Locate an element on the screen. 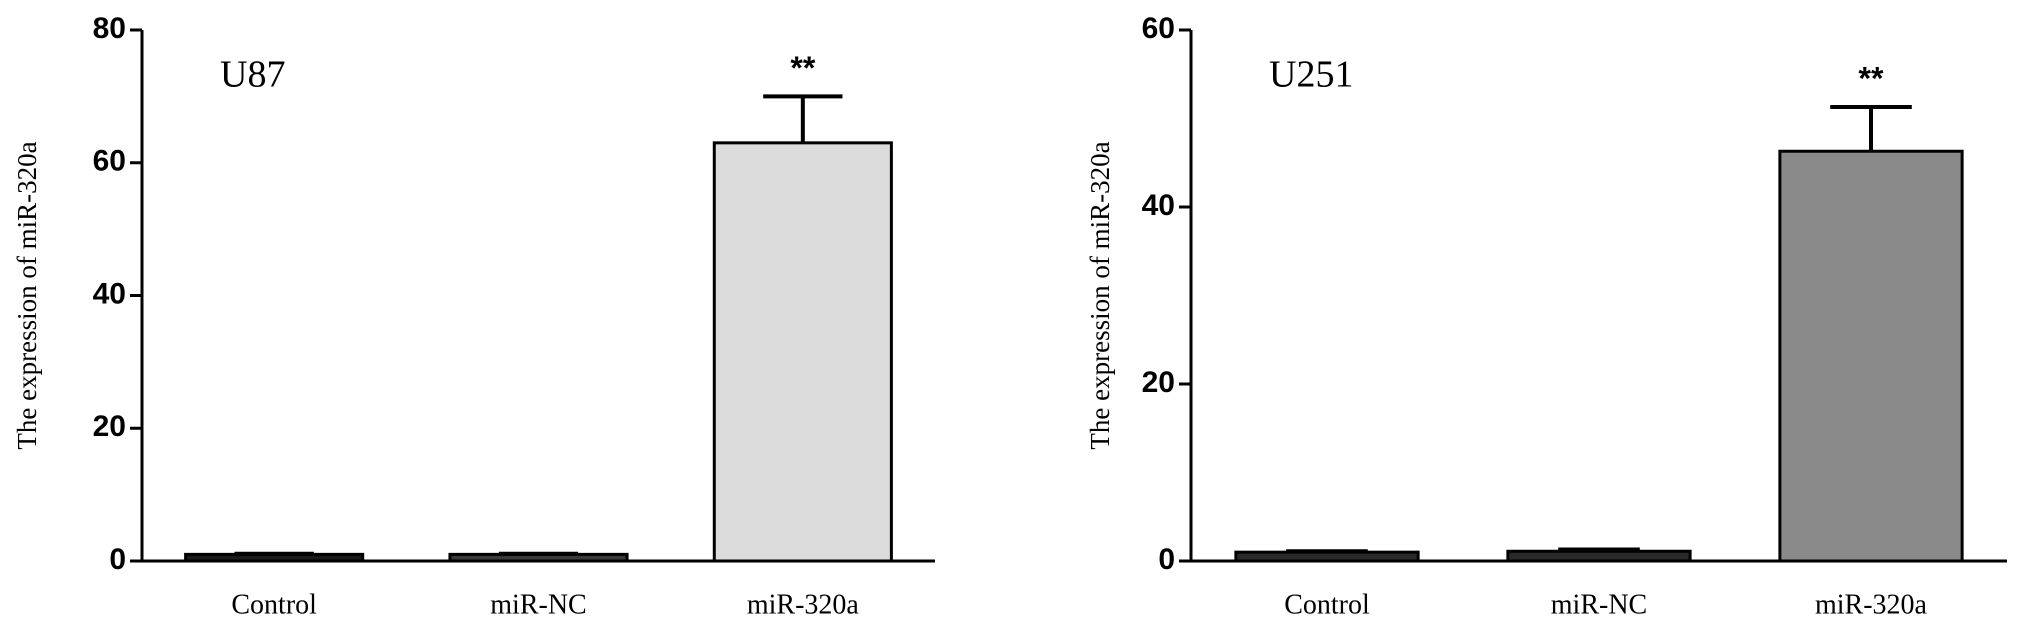 This screenshot has height=633, width=2031. y-tick-label: 80 is located at coordinates (109, 28).